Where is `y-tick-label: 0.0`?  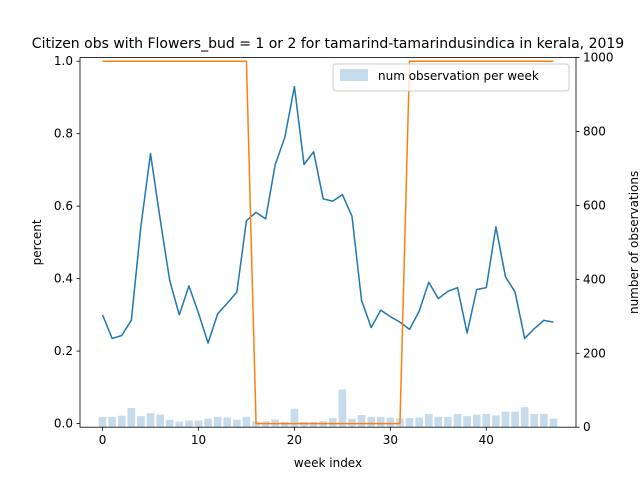
y-tick-label: 0.0 is located at coordinates (63, 424).